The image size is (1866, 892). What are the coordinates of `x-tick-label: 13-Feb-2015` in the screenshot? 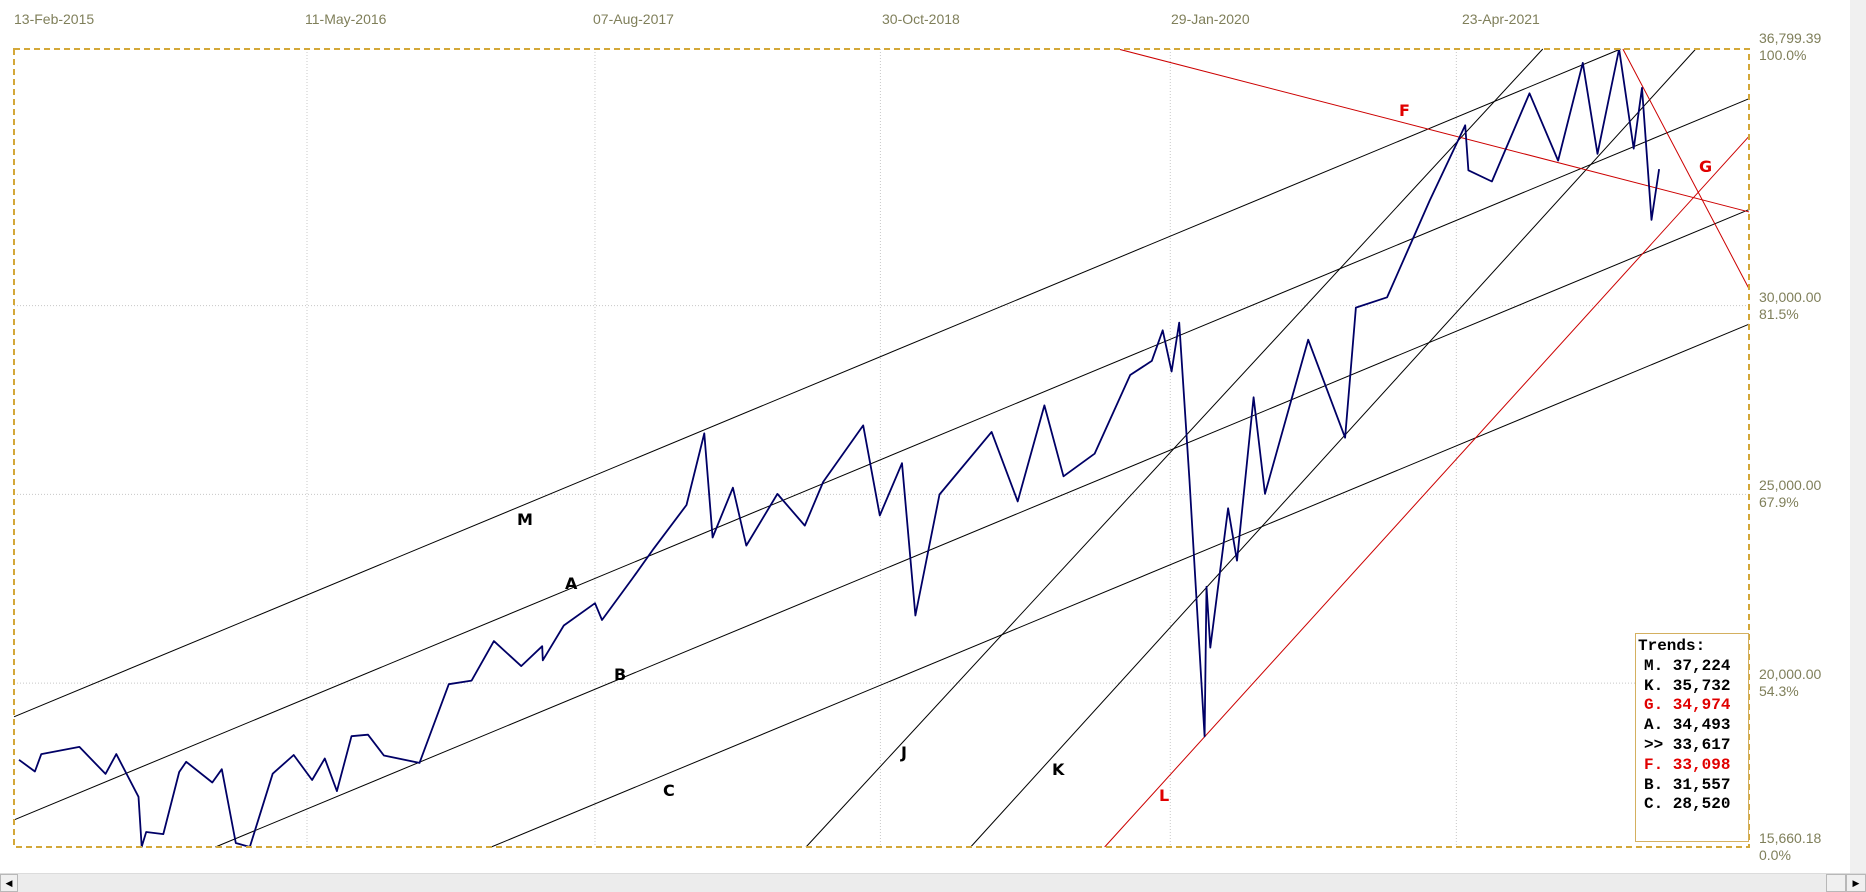 It's located at (54, 19).